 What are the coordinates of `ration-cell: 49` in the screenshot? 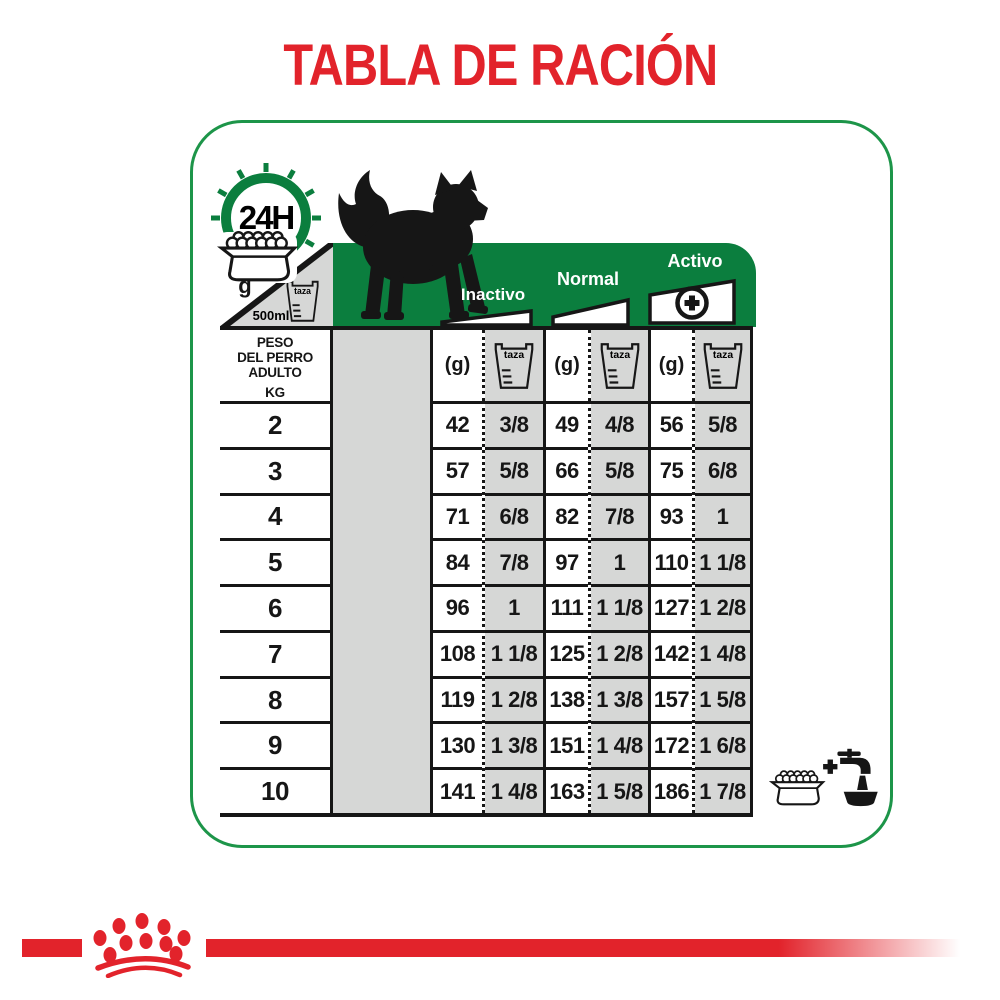 It's located at (567, 424).